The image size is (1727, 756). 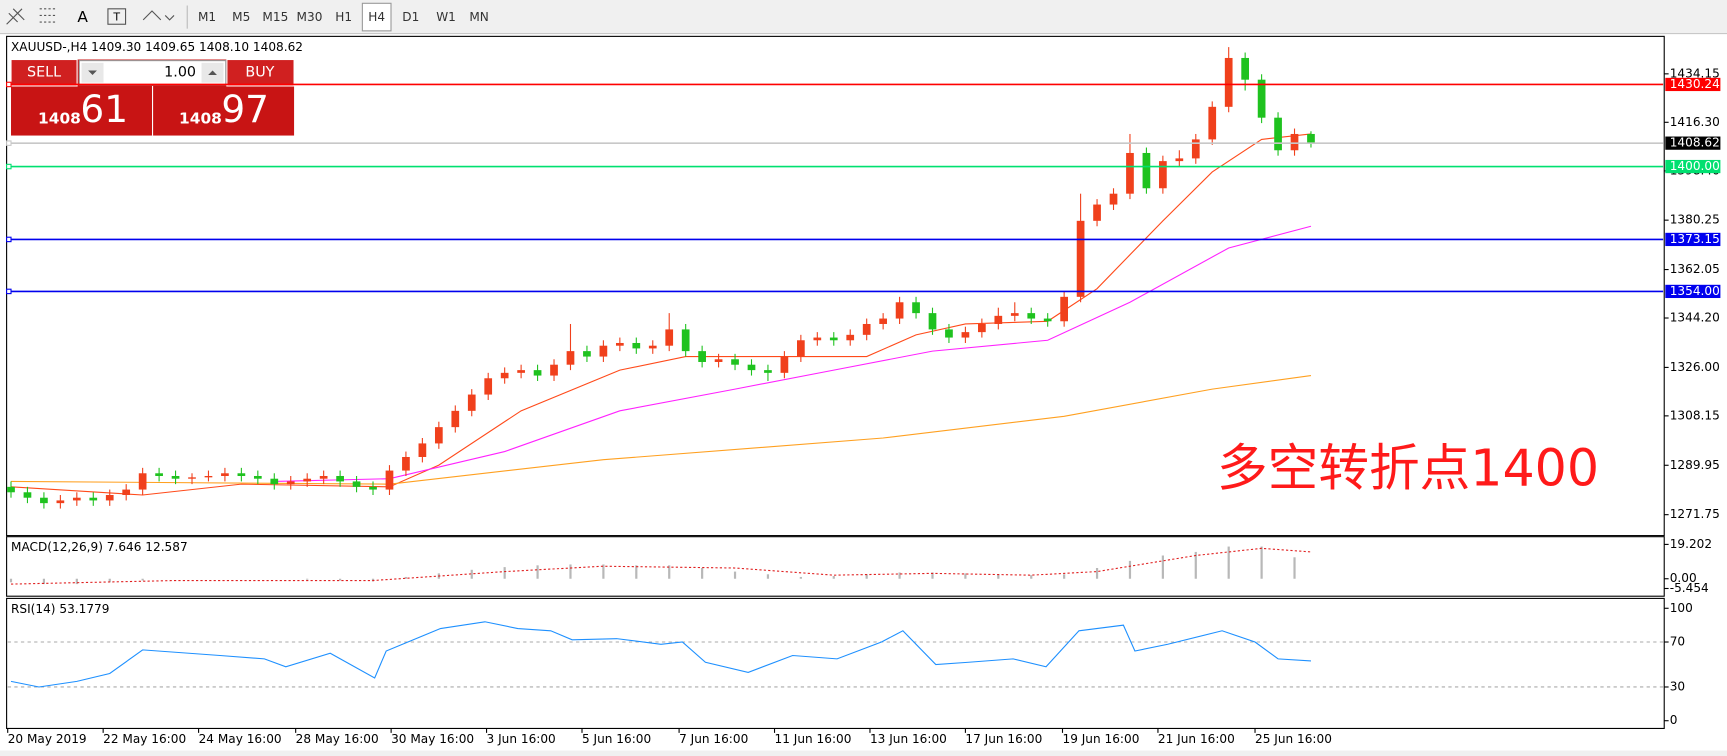 I want to click on y-tick-label: 30, so click(x=1677, y=686).